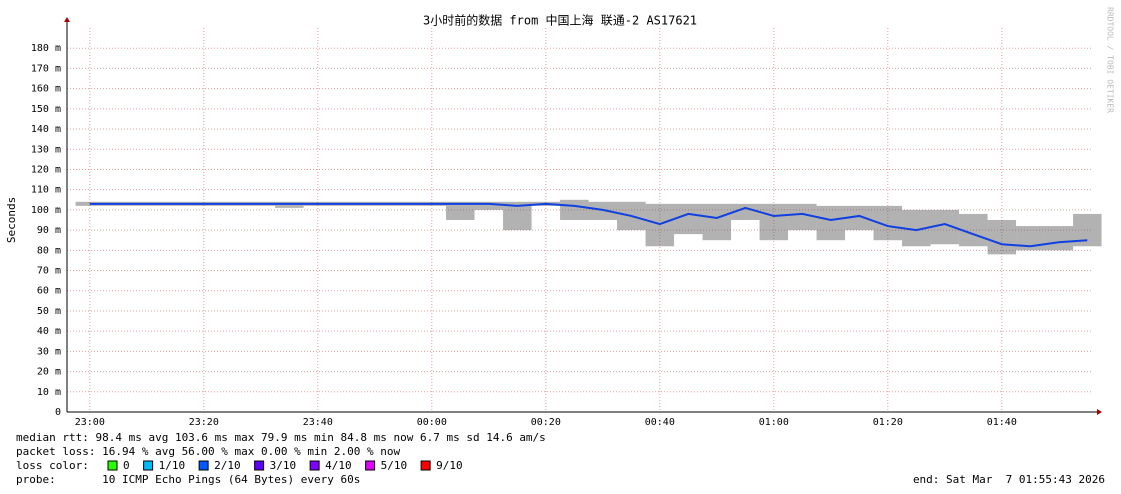 Image resolution: width=1121 pixels, height=494 pixels. I want to click on legend-label: 1/10, so click(172, 465).